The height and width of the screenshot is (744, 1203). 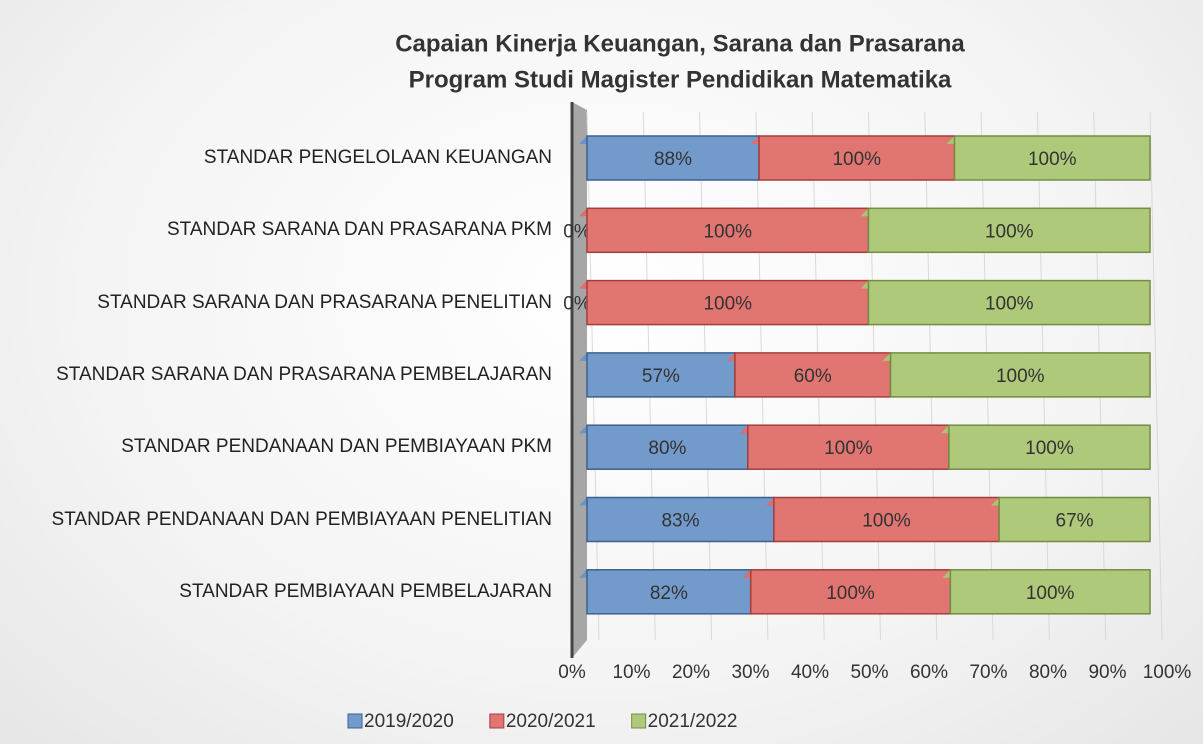 I want to click on x-tick-label: 70%, so click(x=988, y=672).